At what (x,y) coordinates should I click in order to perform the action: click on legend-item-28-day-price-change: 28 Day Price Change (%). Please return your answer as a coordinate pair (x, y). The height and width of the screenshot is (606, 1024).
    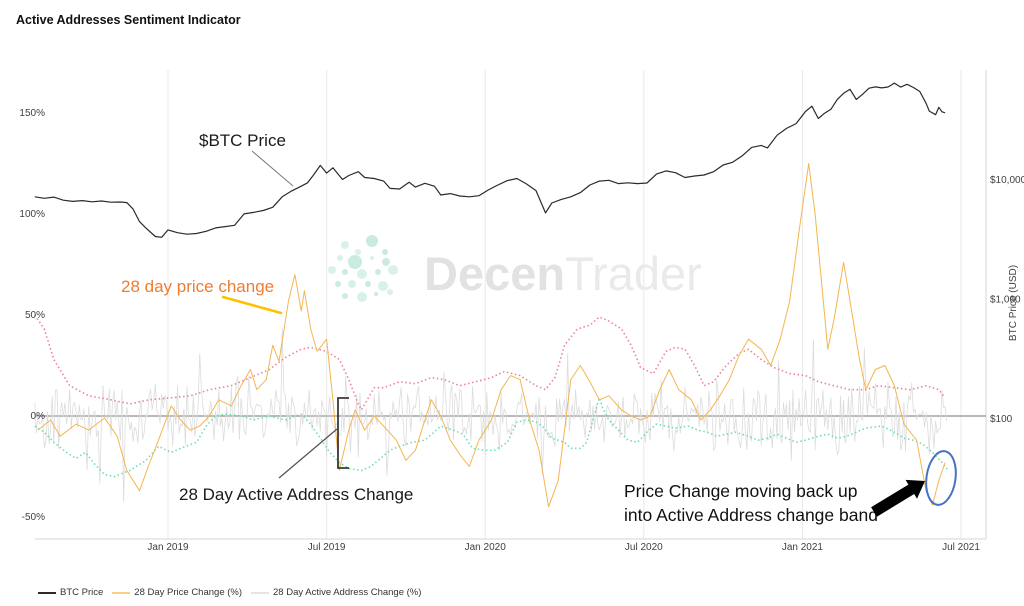
    Looking at the image, I should click on (177, 592).